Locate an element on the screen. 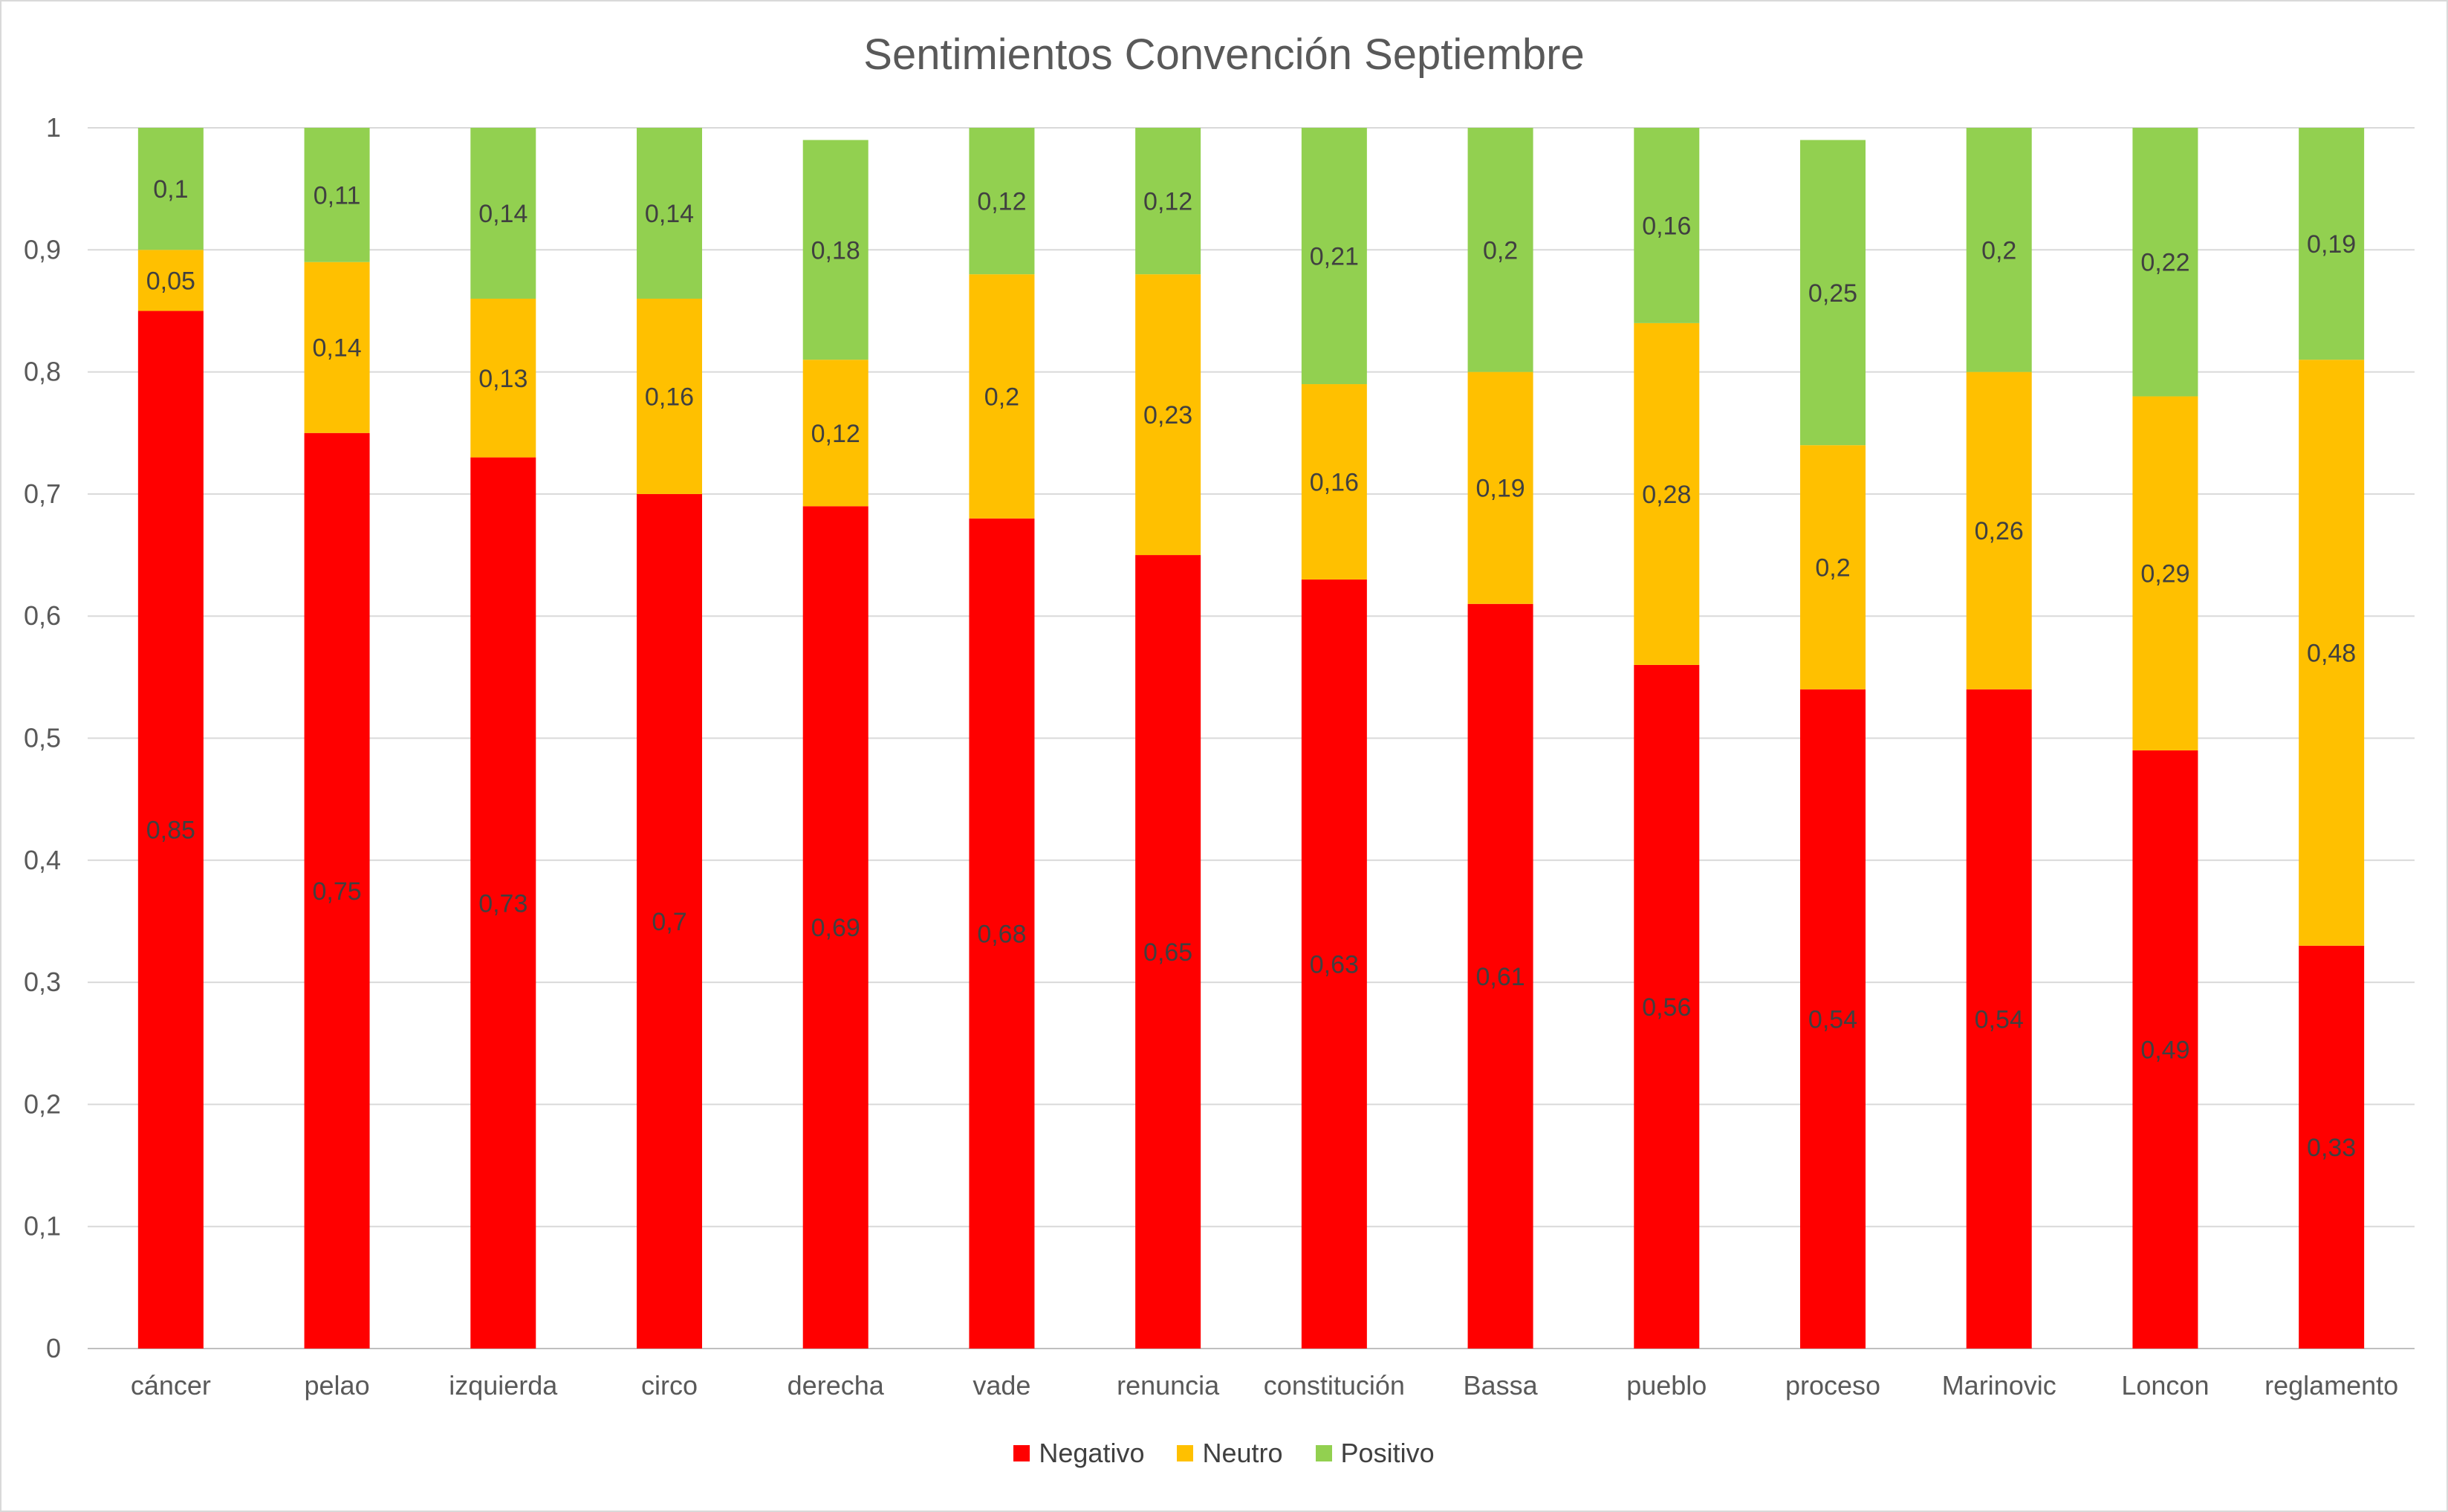 The image size is (2448, 1512). legend-item-positivo: Positivo is located at coordinates (1375, 1453).